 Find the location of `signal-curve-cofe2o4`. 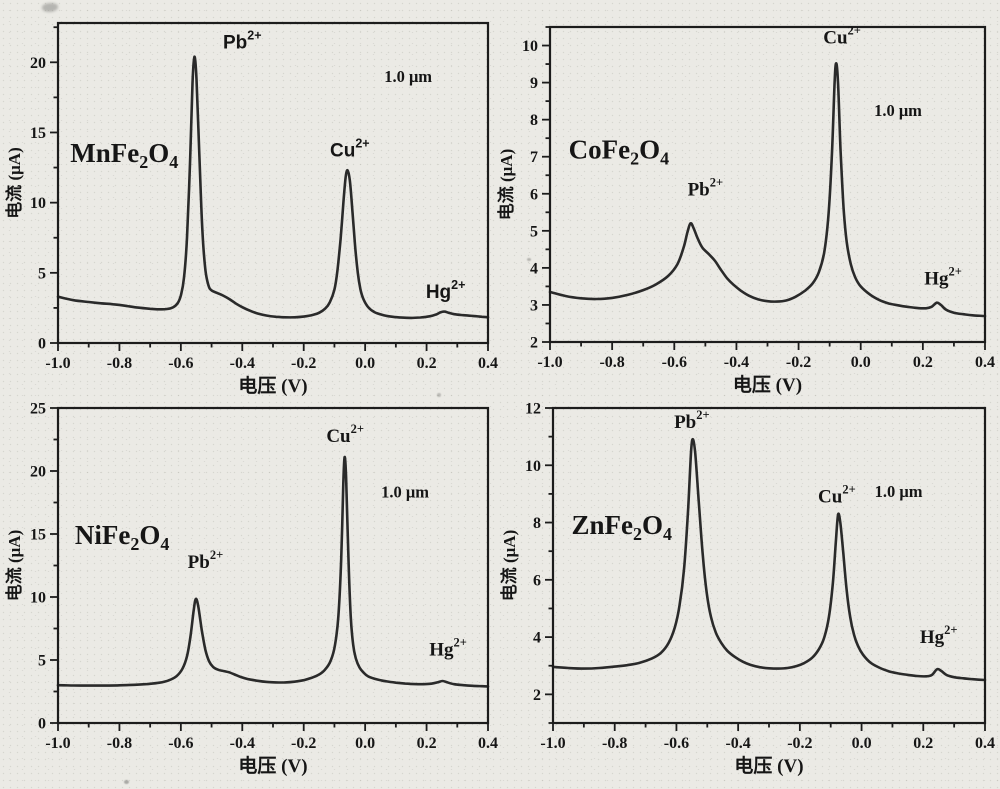

signal-curve-cofe2o4 is located at coordinates (767, 190).